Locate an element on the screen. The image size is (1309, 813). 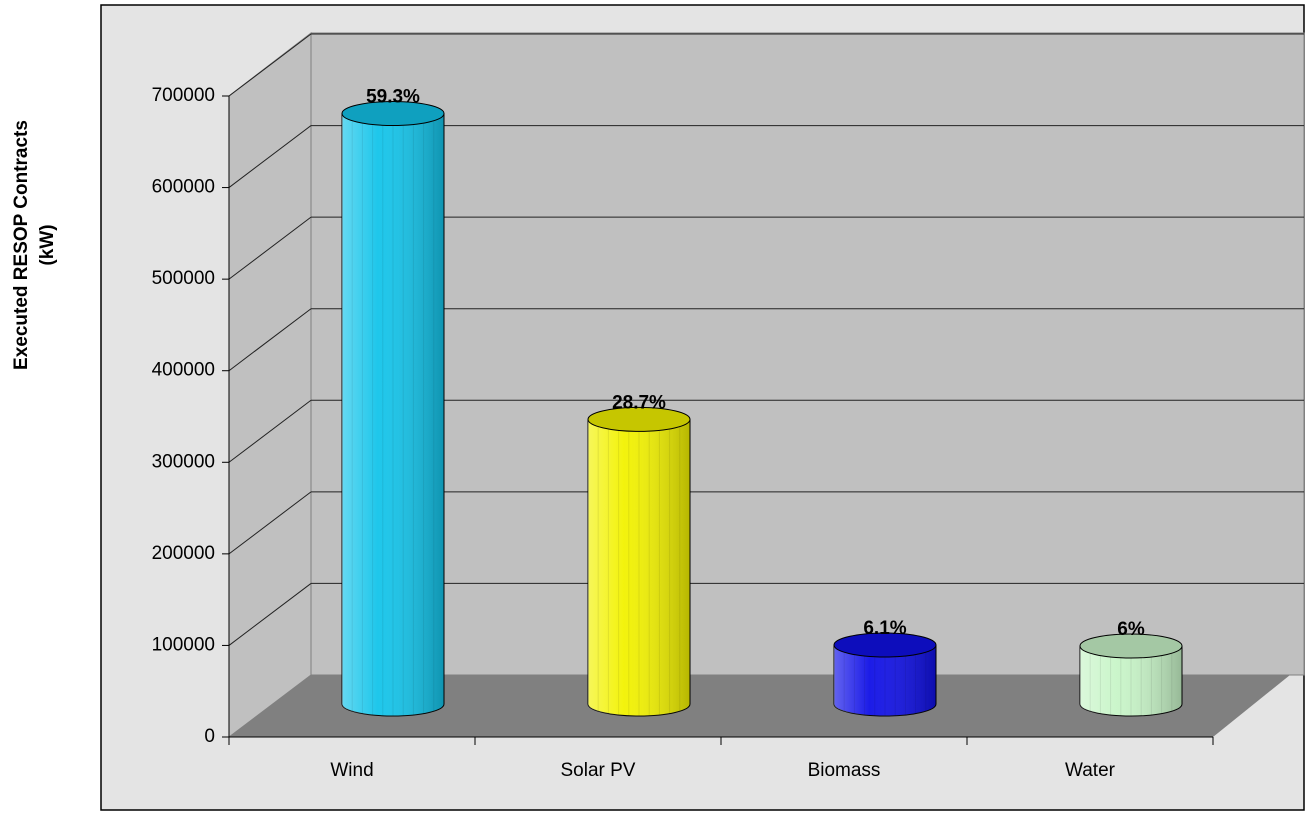
y-axis-title: Executed RESOP Contracts (kW) is located at coordinates (34, 245).